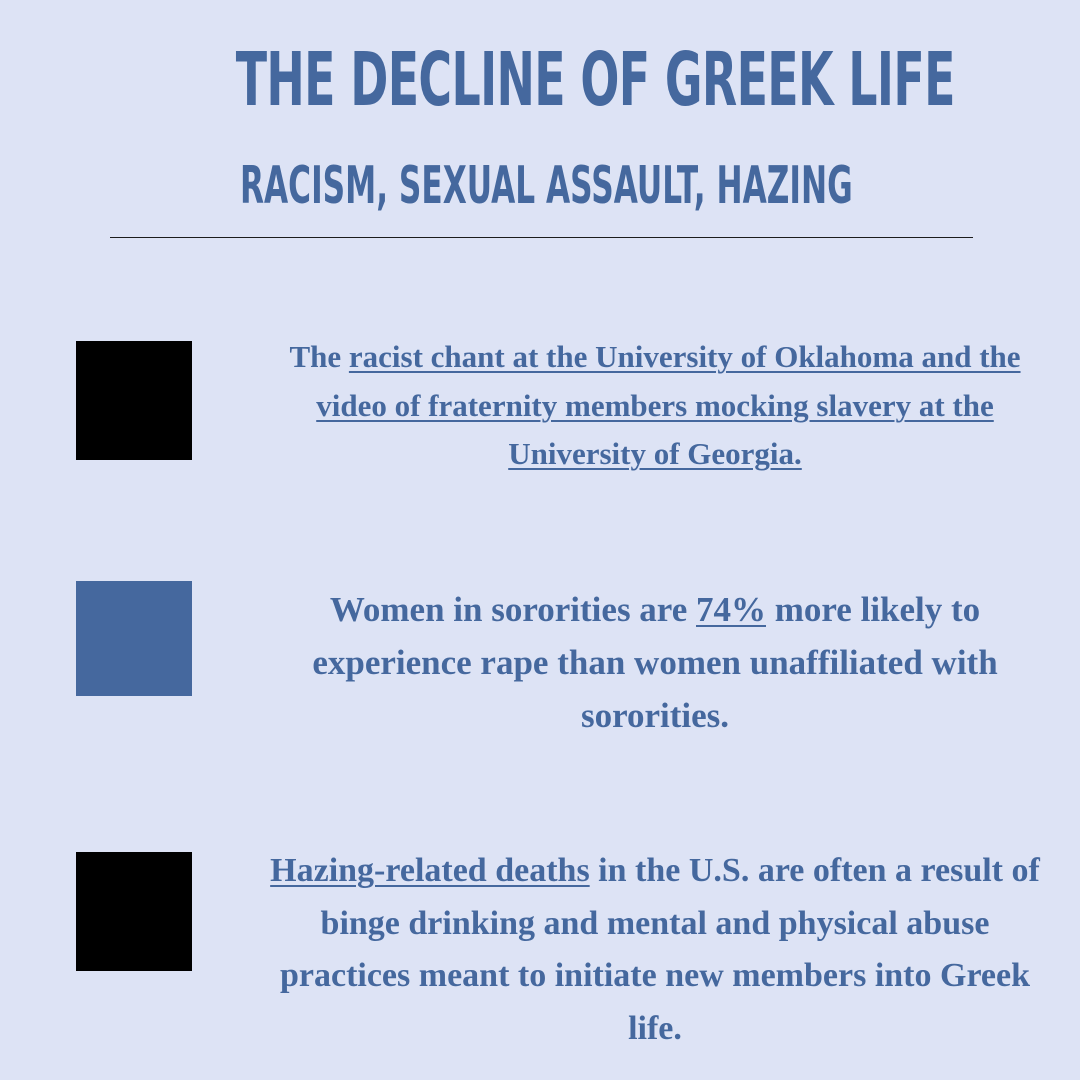  Describe the element at coordinates (430, 870) in the screenshot. I see `hazing-deaths-link: Hazing-related deaths` at that location.